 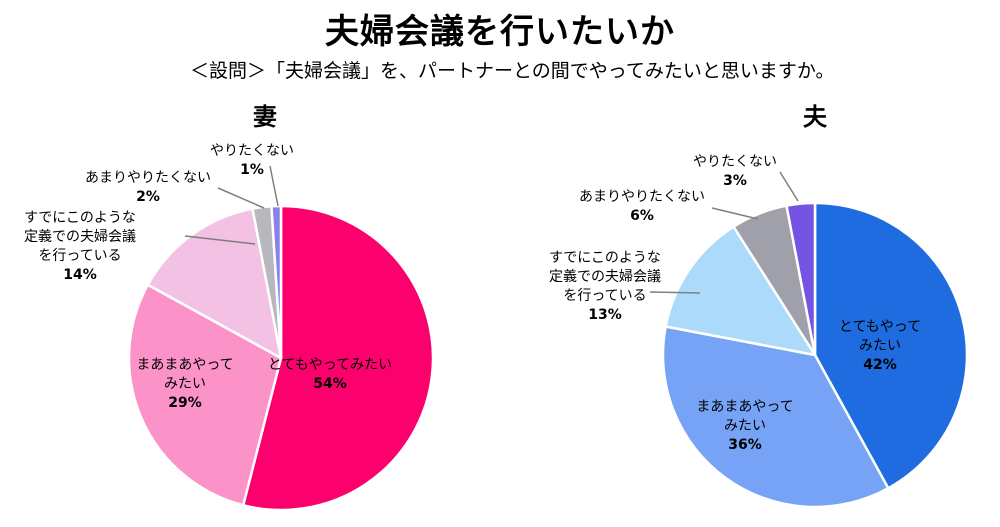 I want to click on slice-value-label: 42%, so click(x=880, y=365).